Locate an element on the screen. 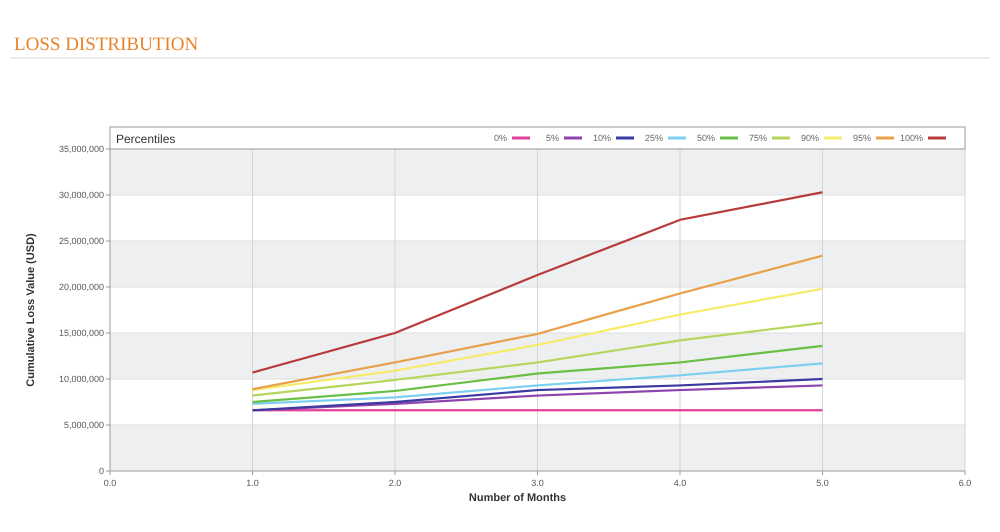  legend-label: 0% is located at coordinates (500, 138).